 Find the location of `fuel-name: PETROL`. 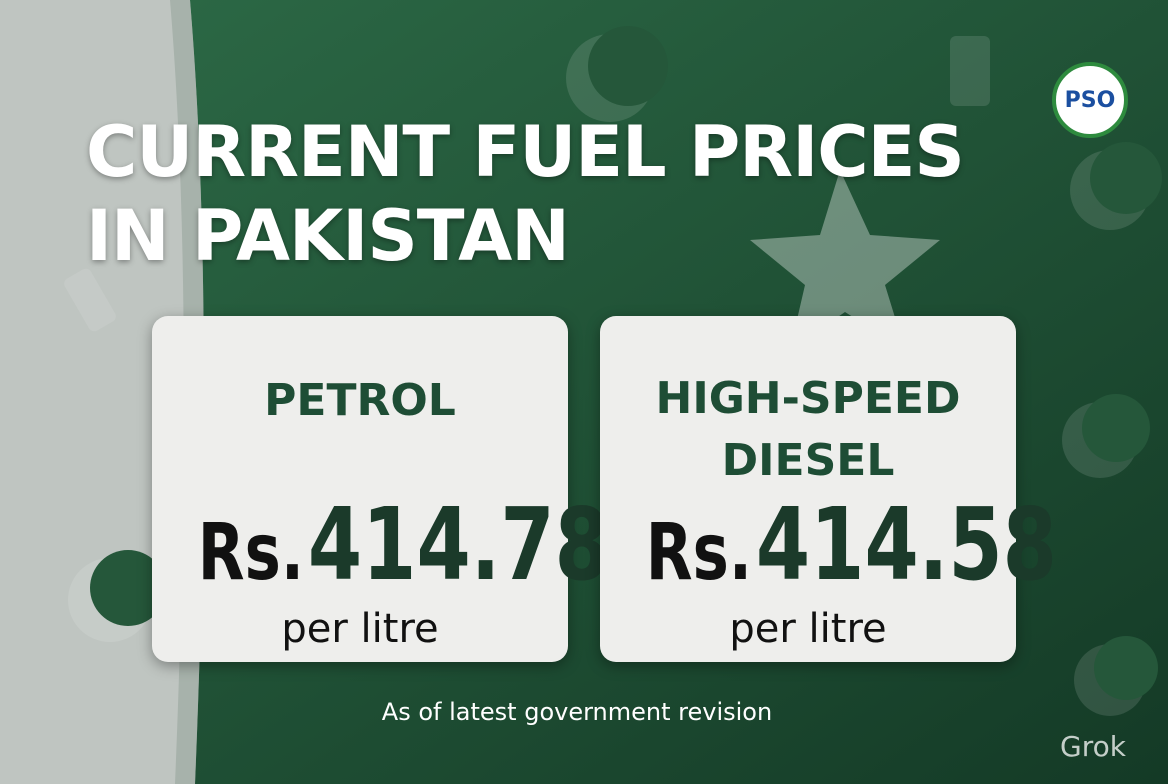

fuel-name: PETROL is located at coordinates (360, 401).